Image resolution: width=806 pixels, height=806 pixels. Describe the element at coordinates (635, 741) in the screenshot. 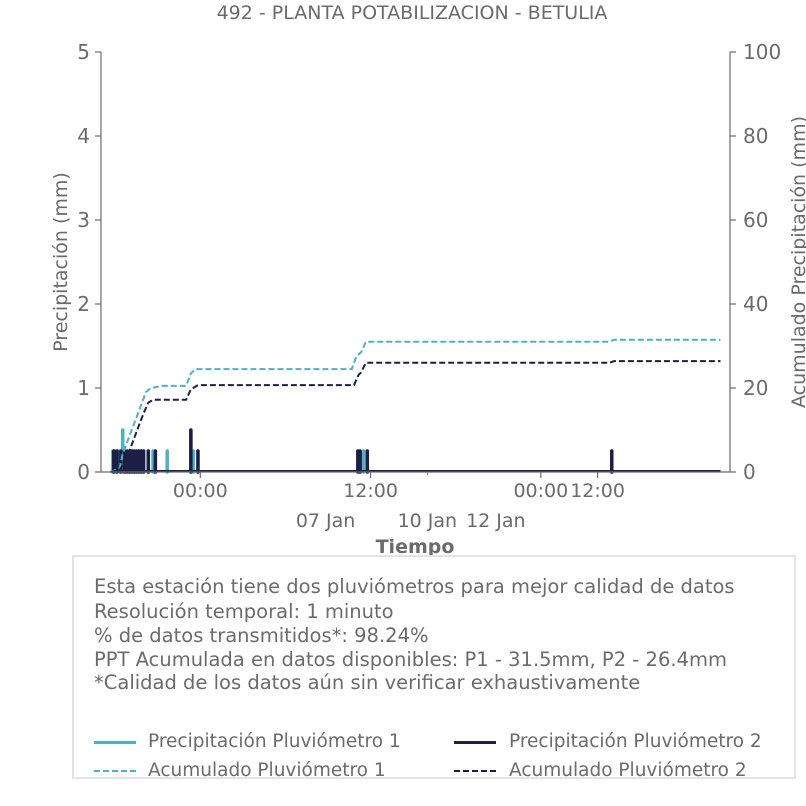

I see `legend-item-precip-p2: Precipitación Pluviómetro 2` at that location.